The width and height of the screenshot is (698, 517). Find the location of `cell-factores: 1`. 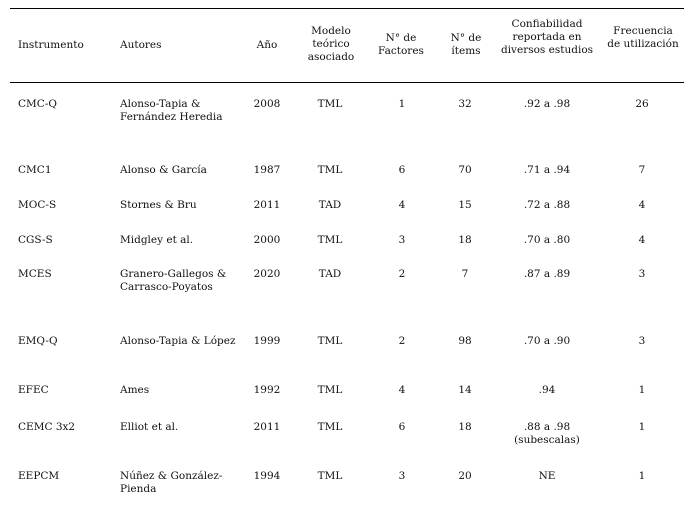

cell-factores: 1 is located at coordinates (402, 104).